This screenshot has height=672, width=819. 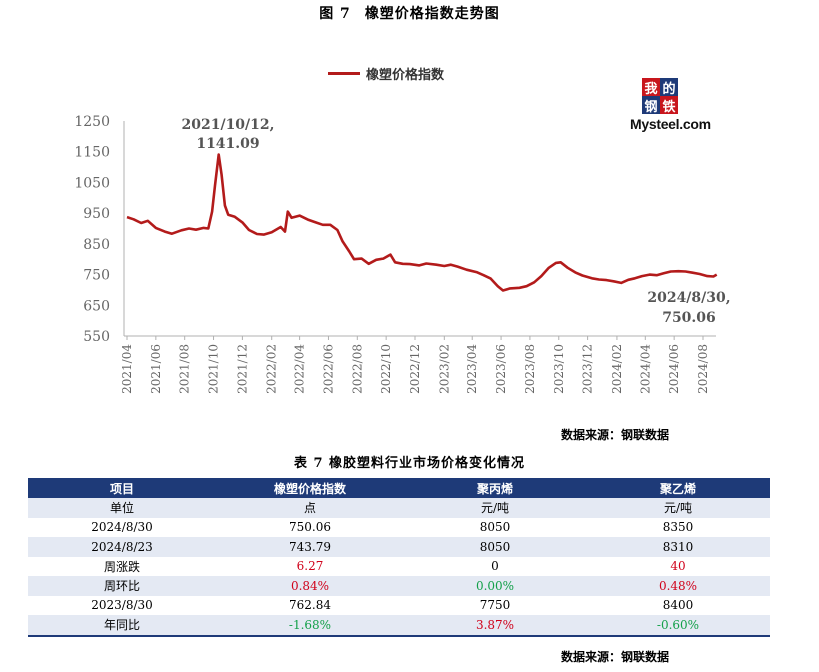 I want to click on x-tick-label: 2023/12, so click(x=588, y=369).